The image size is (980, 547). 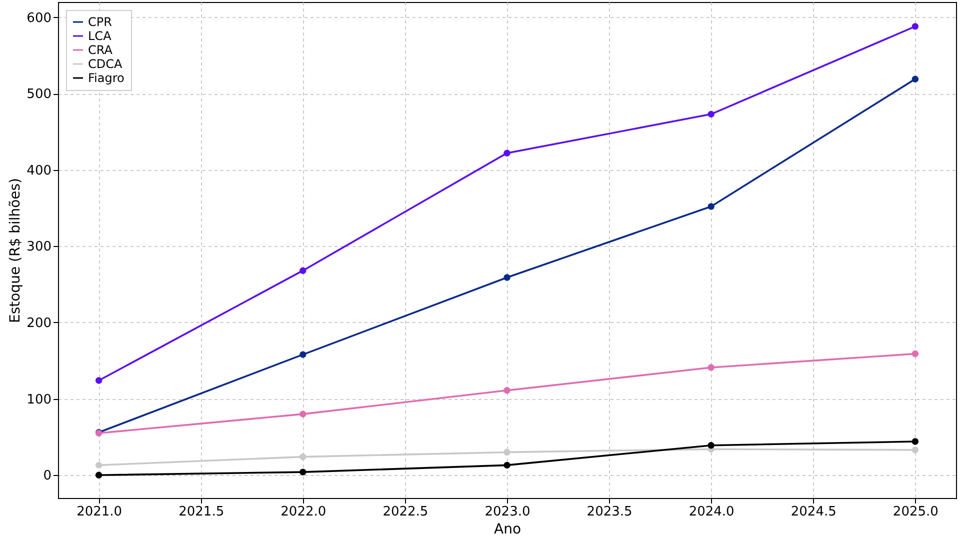 What do you see at coordinates (101, 50) in the screenshot?
I see `legend-label: CRA` at bounding box center [101, 50].